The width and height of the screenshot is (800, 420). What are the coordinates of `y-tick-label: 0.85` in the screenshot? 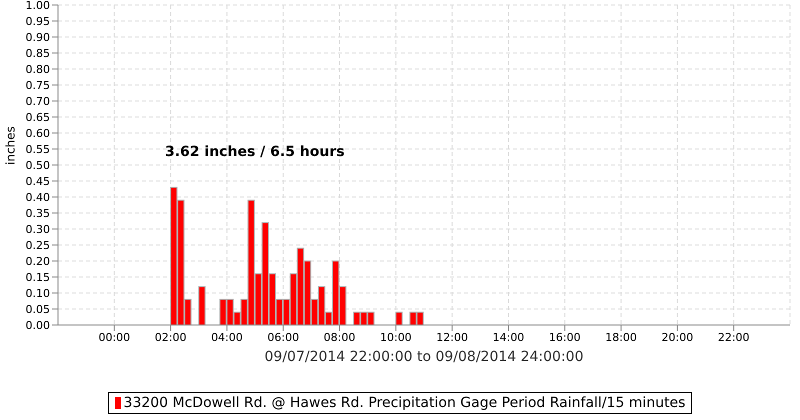 It's located at (38, 53).